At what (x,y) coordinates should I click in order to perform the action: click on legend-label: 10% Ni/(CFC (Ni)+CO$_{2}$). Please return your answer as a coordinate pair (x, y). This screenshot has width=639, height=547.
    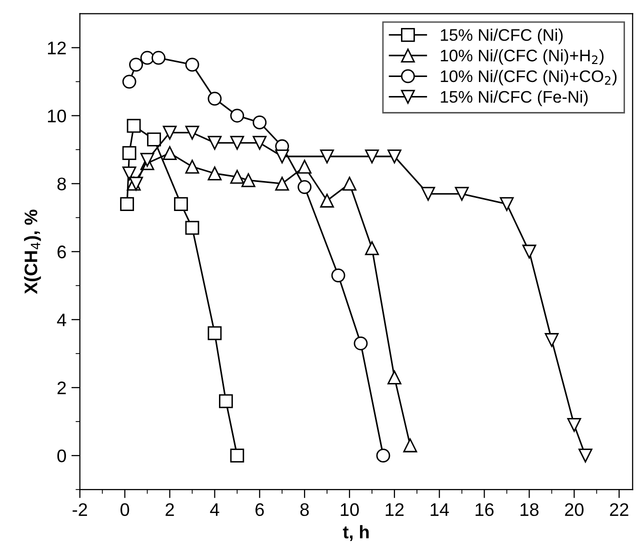
    Looking at the image, I should click on (528, 78).